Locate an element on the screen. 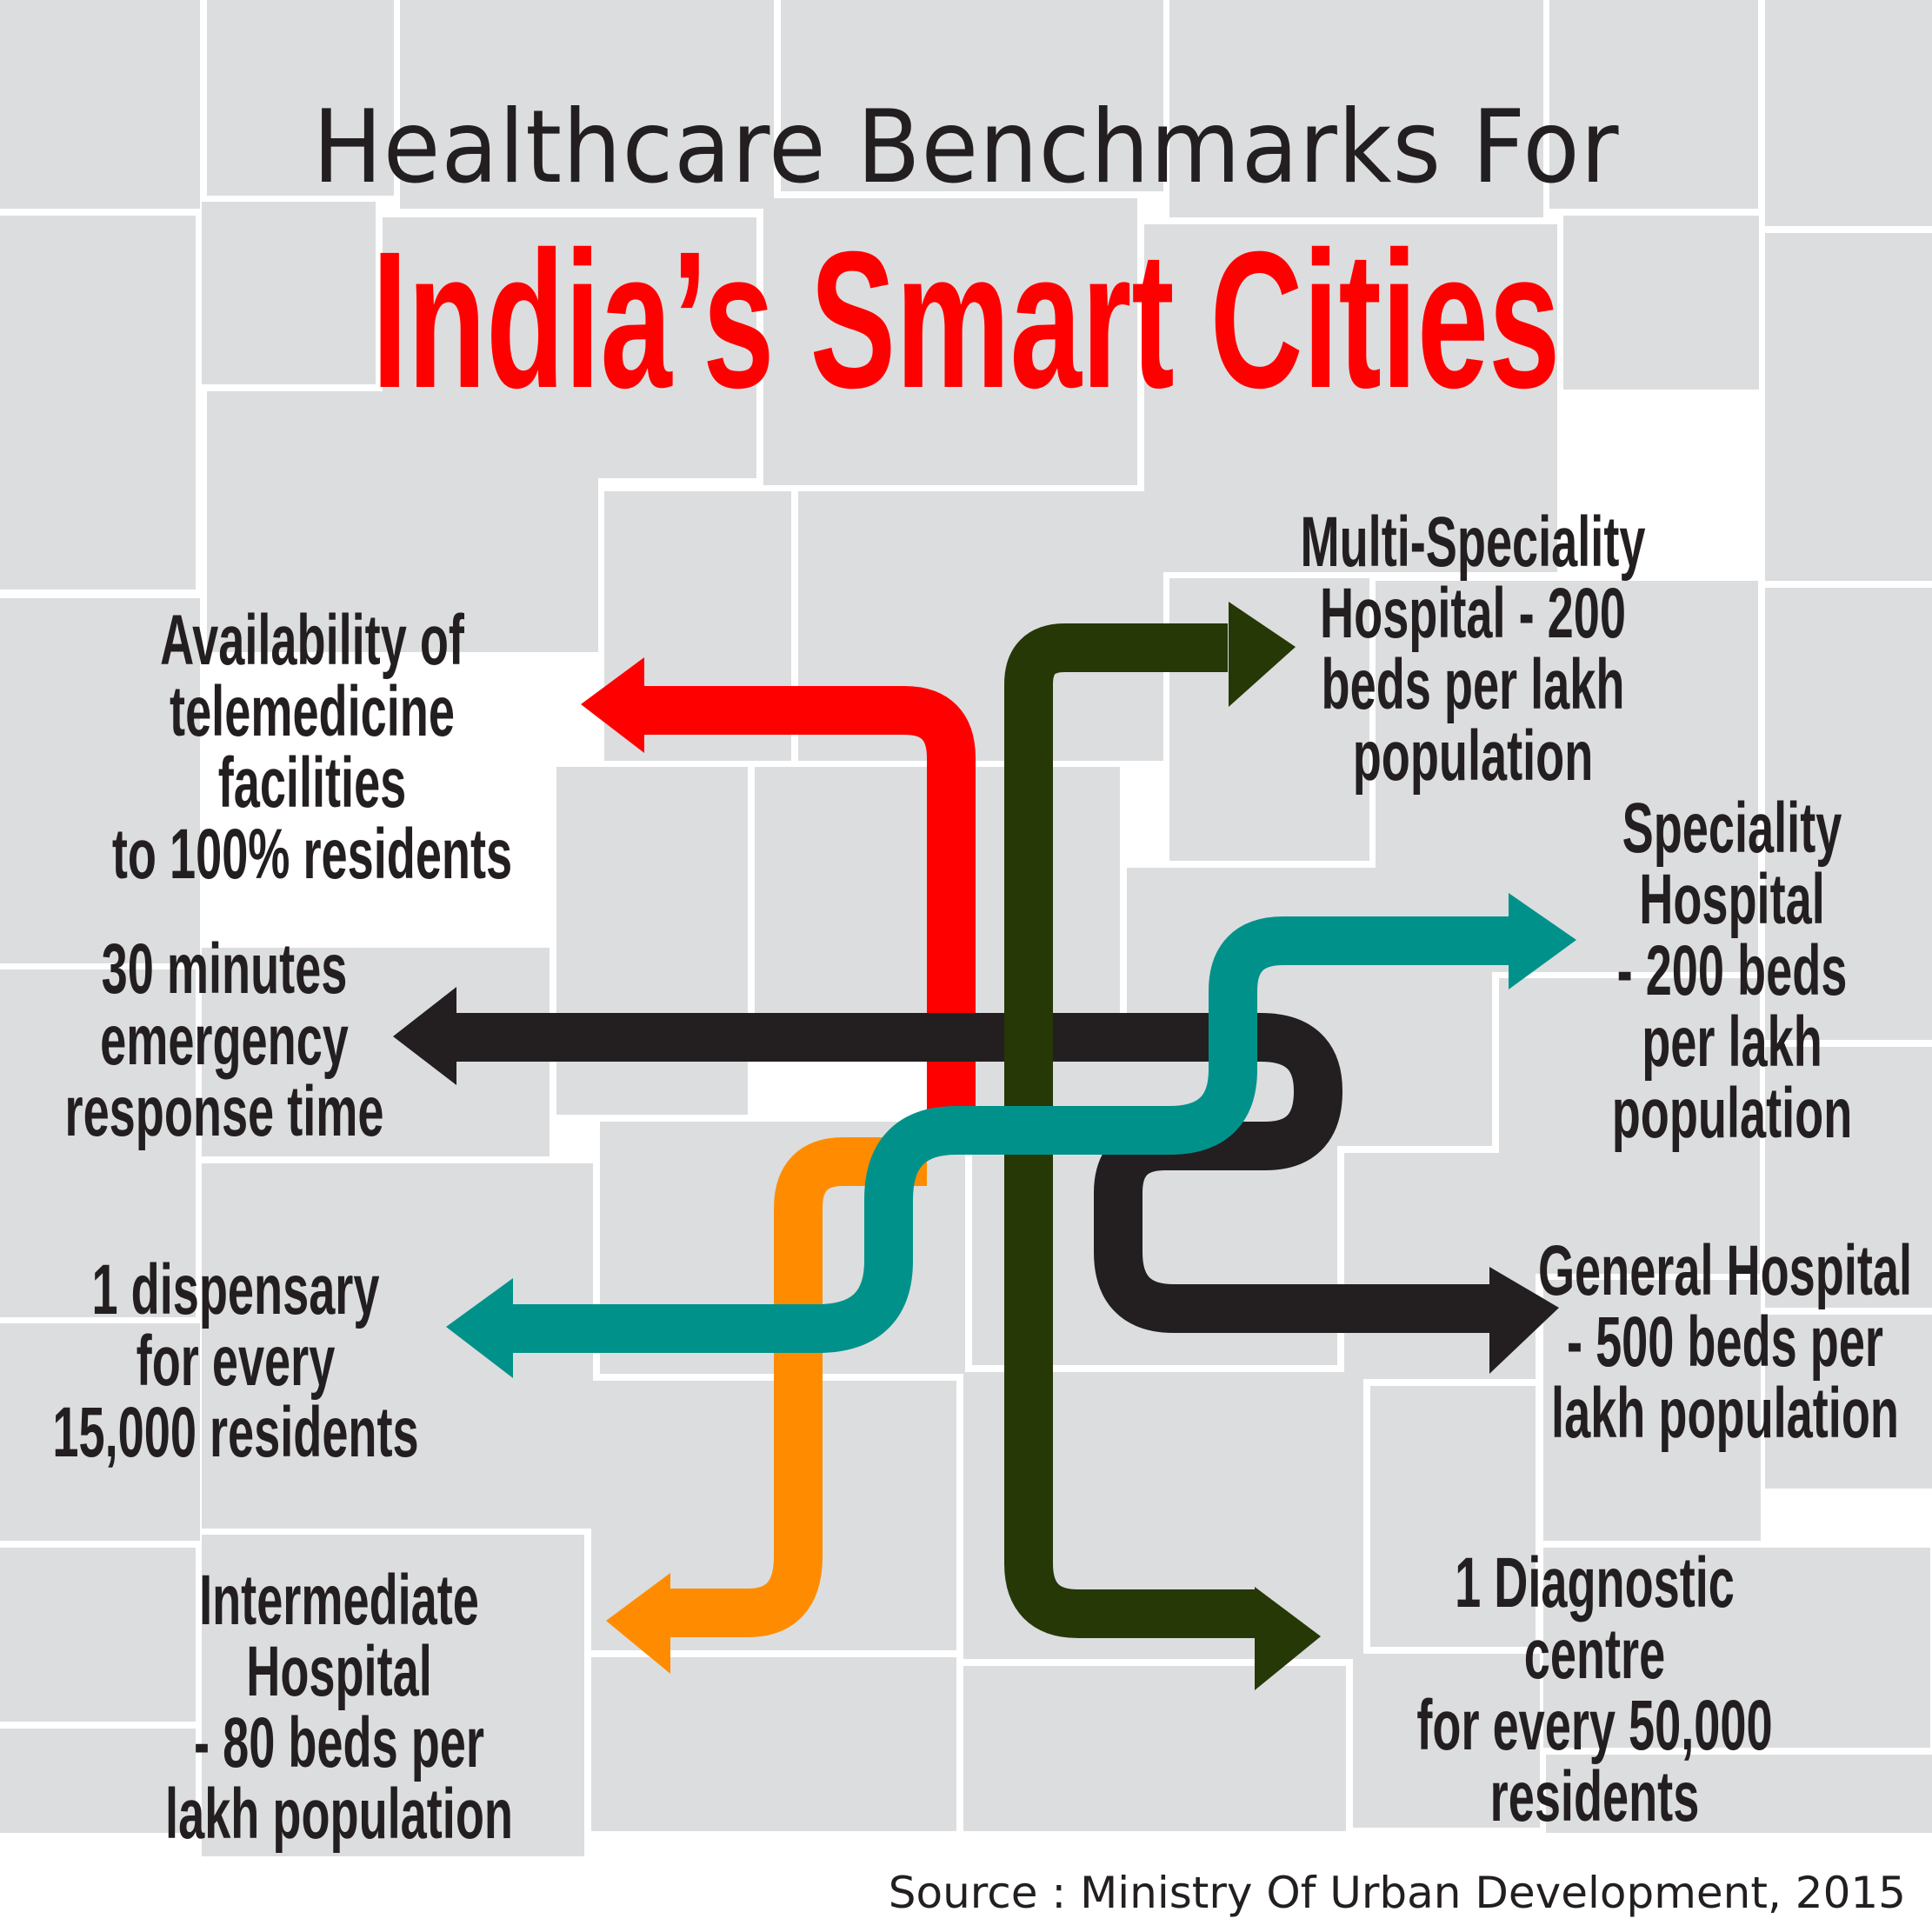 The height and width of the screenshot is (1932, 1932). arrowhead-emergency is located at coordinates (424, 1036).